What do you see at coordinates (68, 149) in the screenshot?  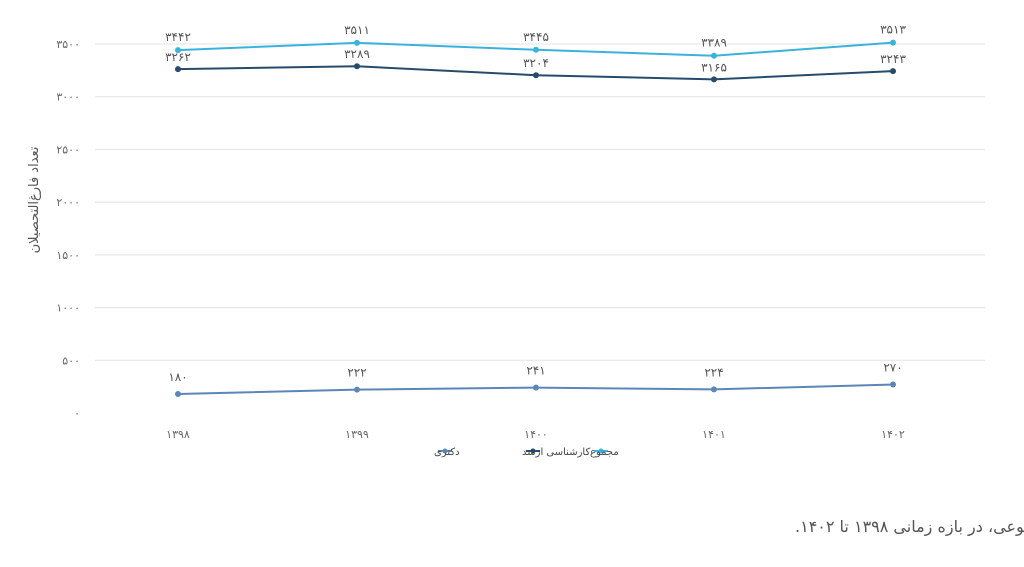 I see `y-tick-label: ۲۵۰۰` at bounding box center [68, 149].